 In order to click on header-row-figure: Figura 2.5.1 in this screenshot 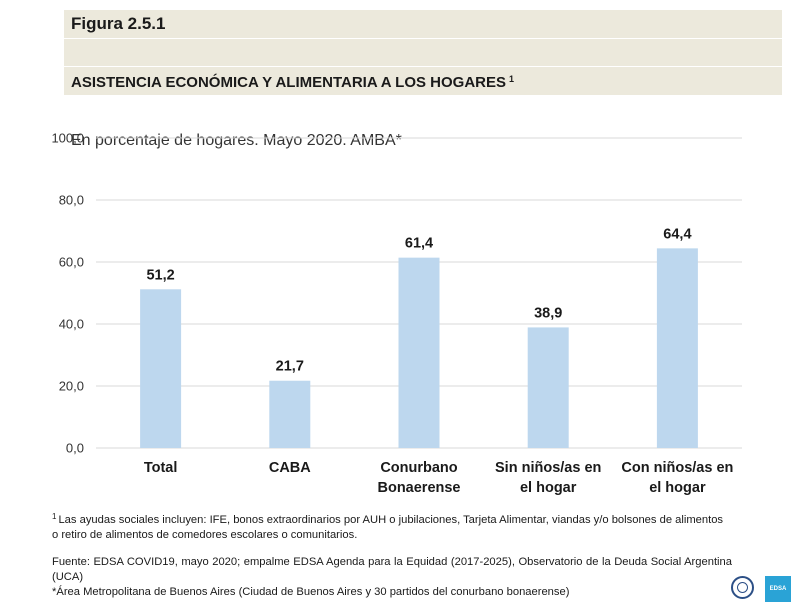, I will do `click(423, 24)`.